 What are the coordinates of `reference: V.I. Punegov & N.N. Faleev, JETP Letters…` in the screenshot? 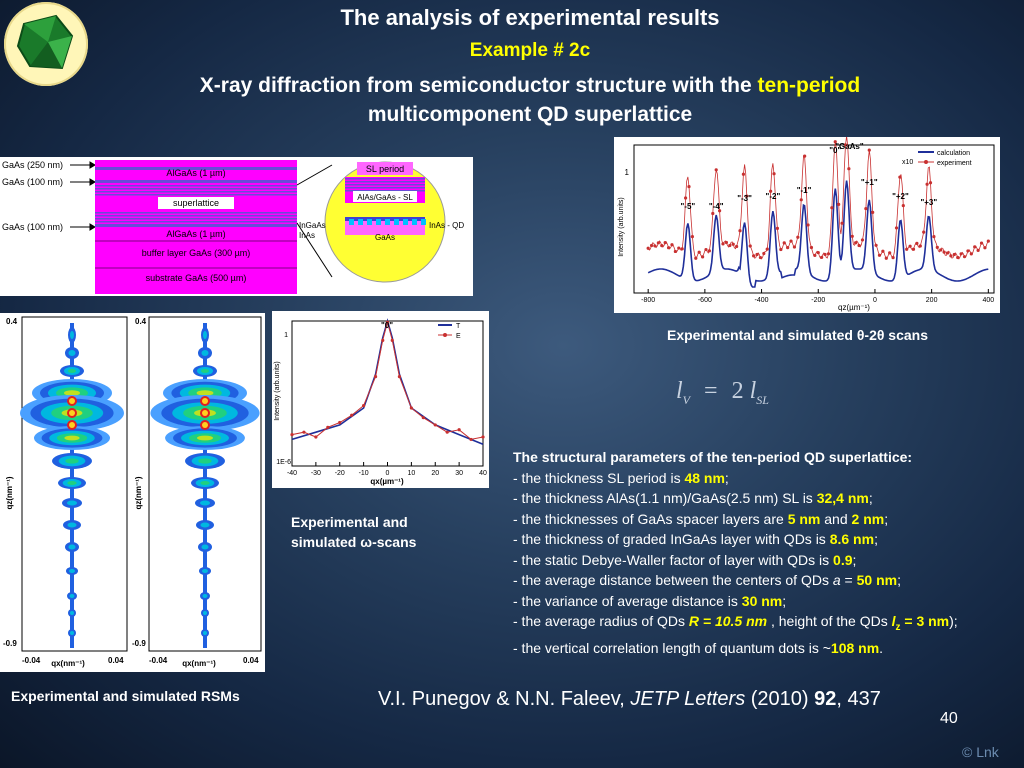 It's located at (629, 699).